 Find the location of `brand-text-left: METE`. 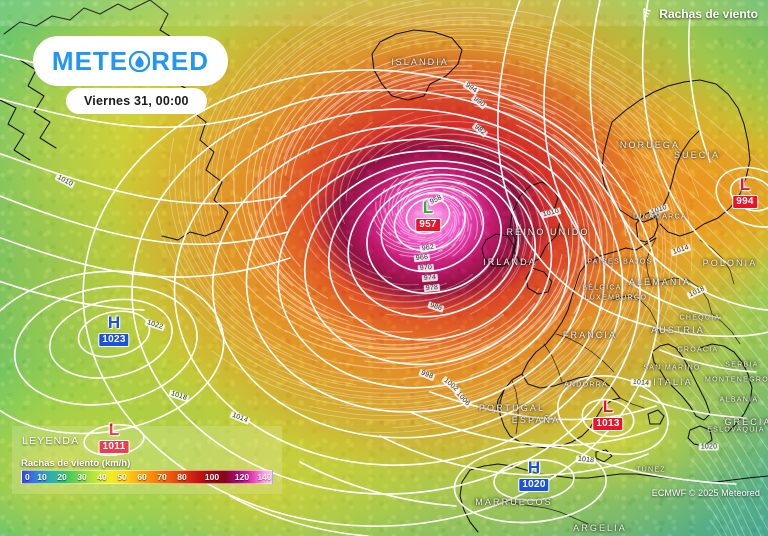

brand-text-left: METE is located at coordinates (90, 60).